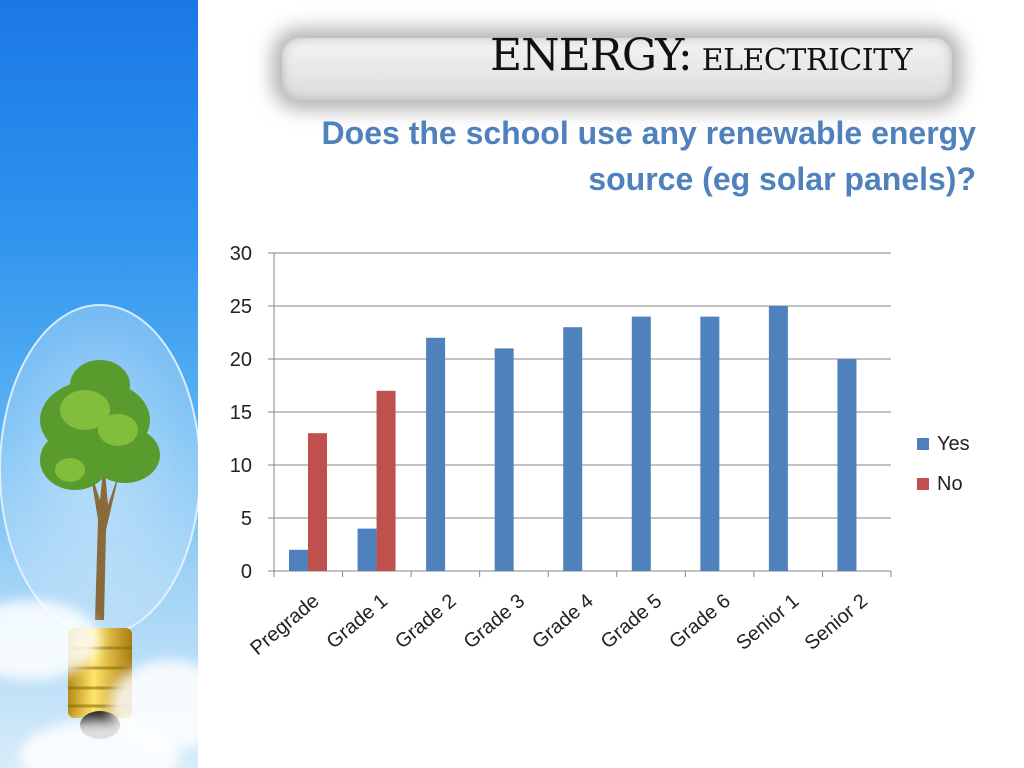 The height and width of the screenshot is (768, 1024). I want to click on legend-label-yes: Yes, so click(953, 443).